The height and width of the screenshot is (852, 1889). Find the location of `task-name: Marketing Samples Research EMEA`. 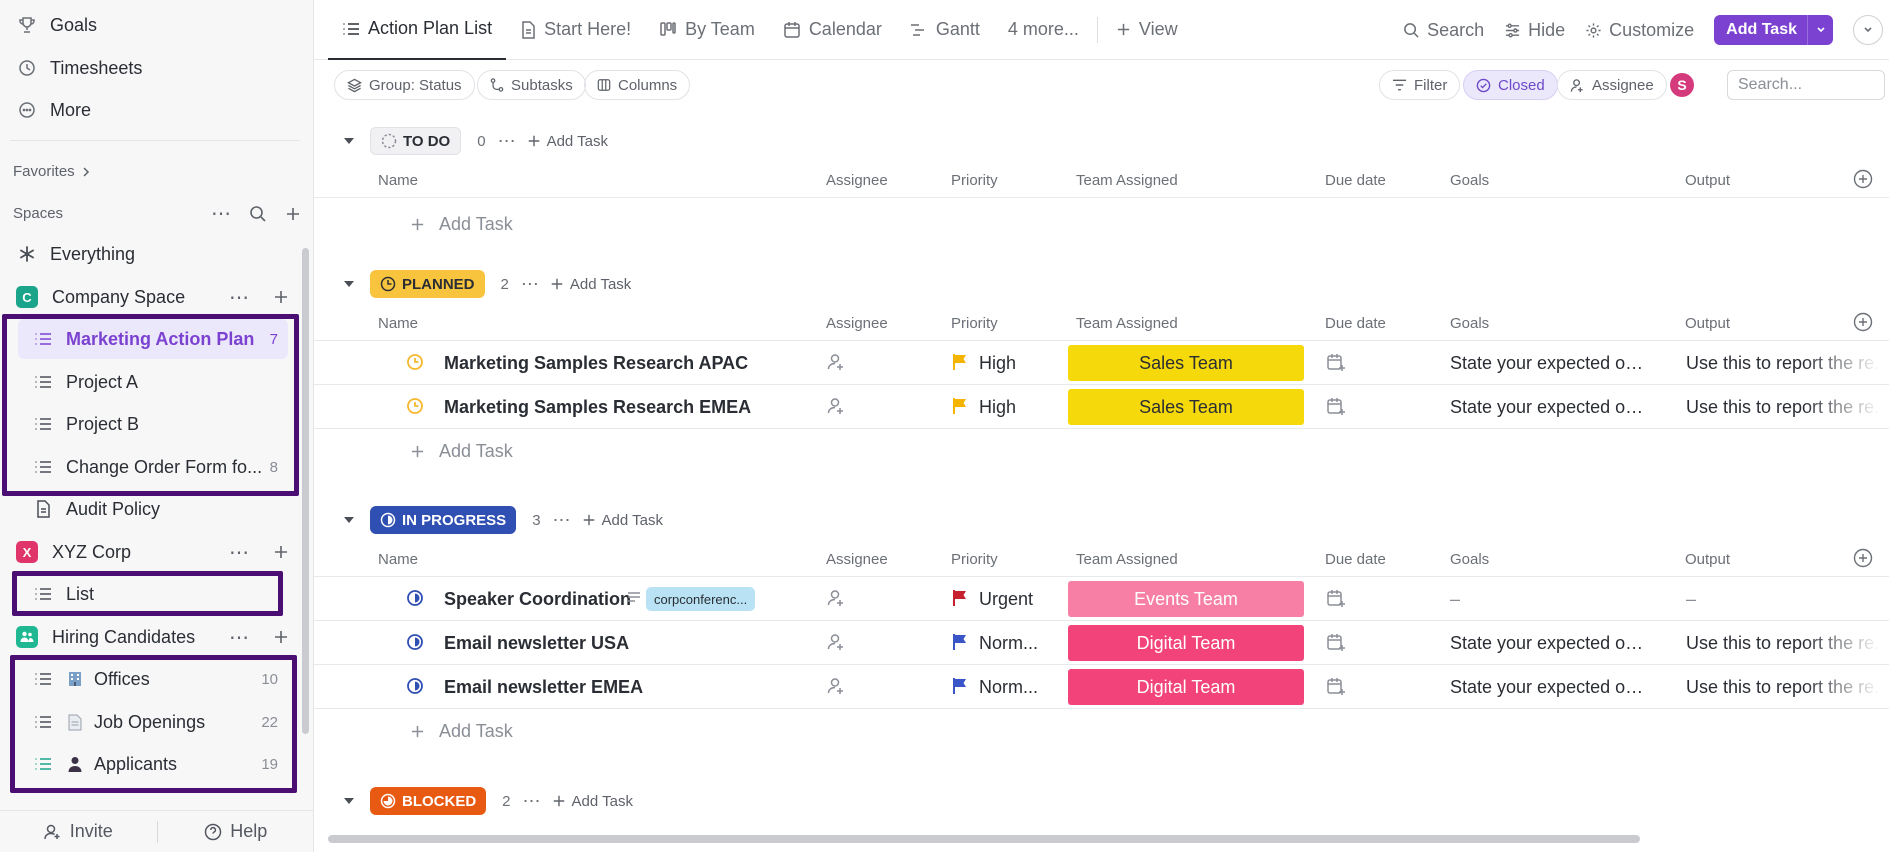

task-name: Marketing Samples Research EMEA is located at coordinates (598, 407).